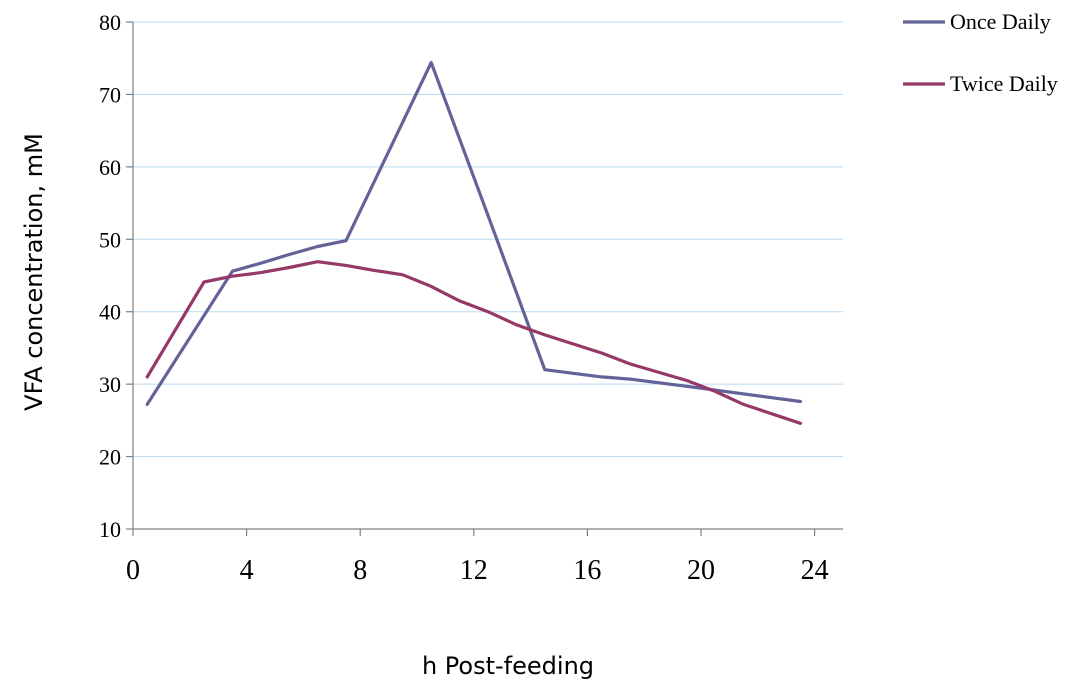  I want to click on y-tick-label-80: 80, so click(110, 22).